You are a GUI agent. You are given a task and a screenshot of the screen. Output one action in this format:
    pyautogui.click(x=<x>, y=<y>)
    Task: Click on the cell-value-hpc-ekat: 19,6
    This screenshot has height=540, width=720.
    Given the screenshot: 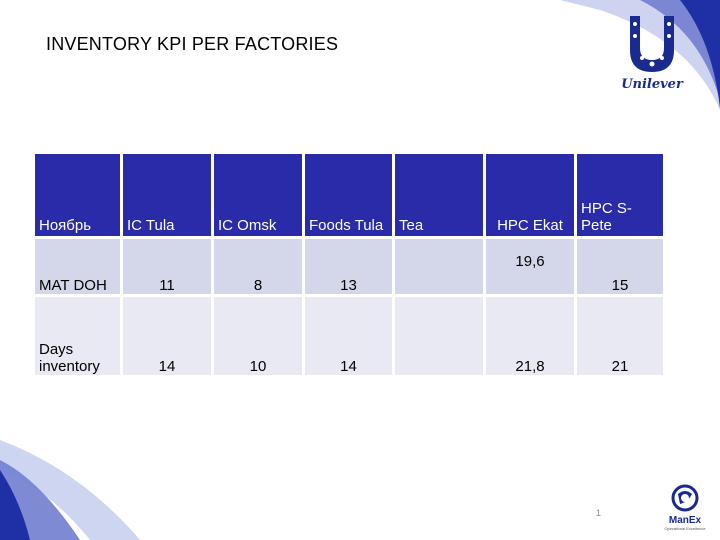 What is the action you would take?
    pyautogui.click(x=530, y=266)
    